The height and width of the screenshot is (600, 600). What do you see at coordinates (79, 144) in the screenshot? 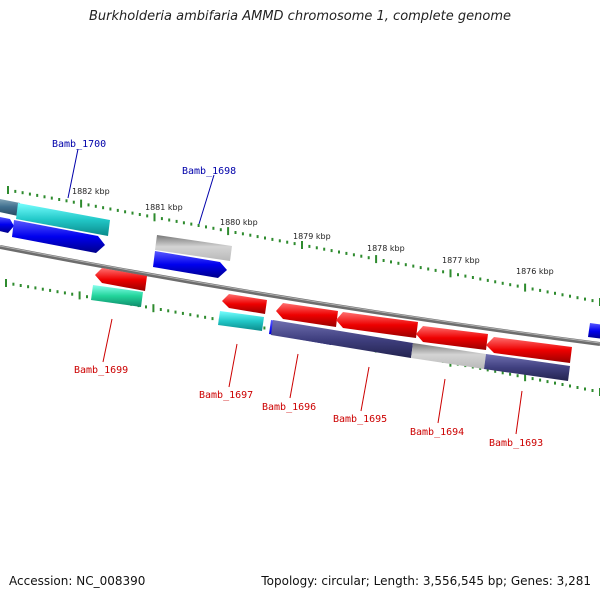
I see `gene-label-bamb-1700: Bamb_1700` at bounding box center [79, 144].